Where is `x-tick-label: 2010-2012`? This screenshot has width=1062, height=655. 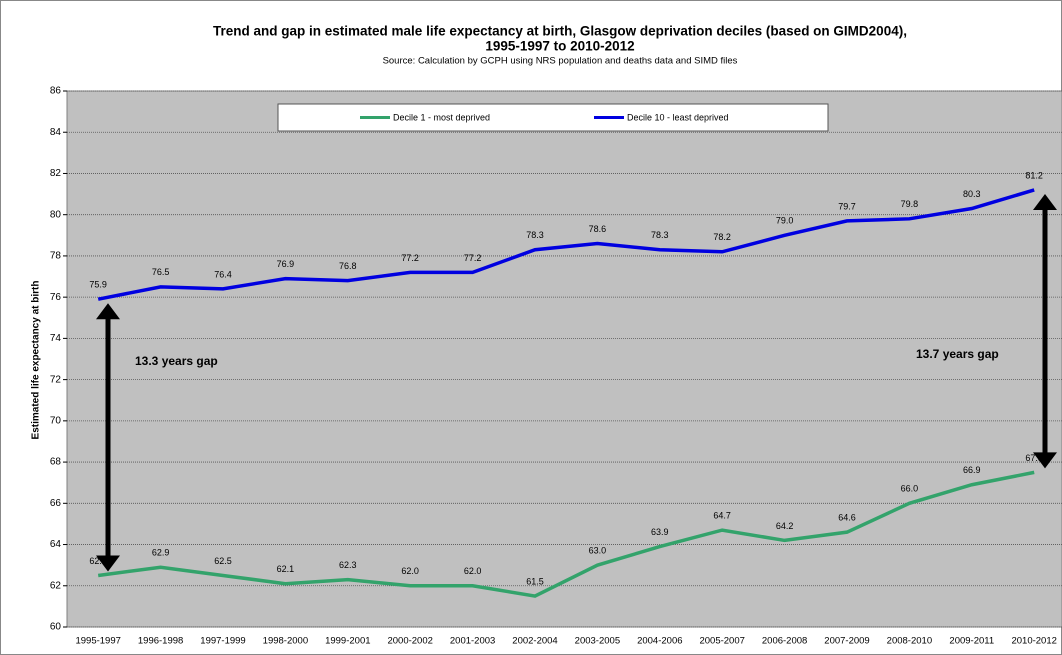
x-tick-label: 2010-2012 is located at coordinates (1033, 641).